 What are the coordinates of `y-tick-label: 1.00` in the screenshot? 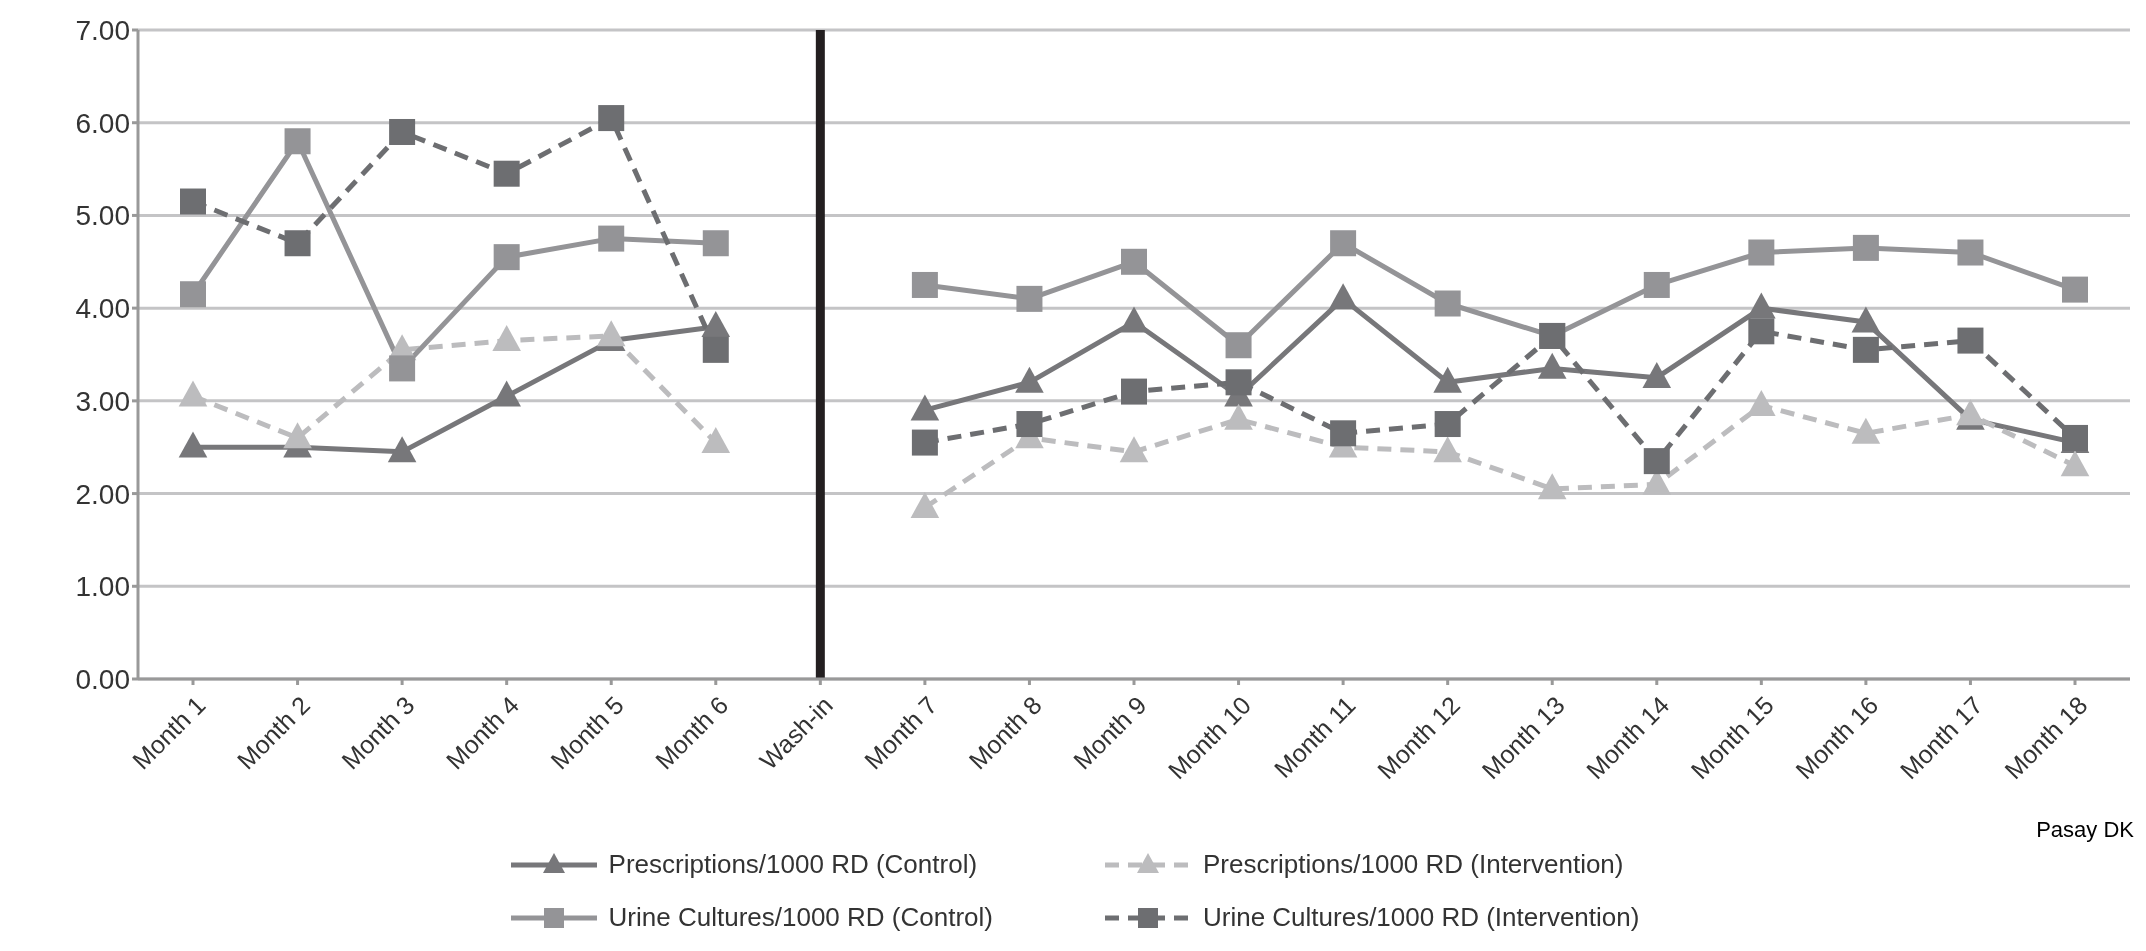 It's located at (102, 587).